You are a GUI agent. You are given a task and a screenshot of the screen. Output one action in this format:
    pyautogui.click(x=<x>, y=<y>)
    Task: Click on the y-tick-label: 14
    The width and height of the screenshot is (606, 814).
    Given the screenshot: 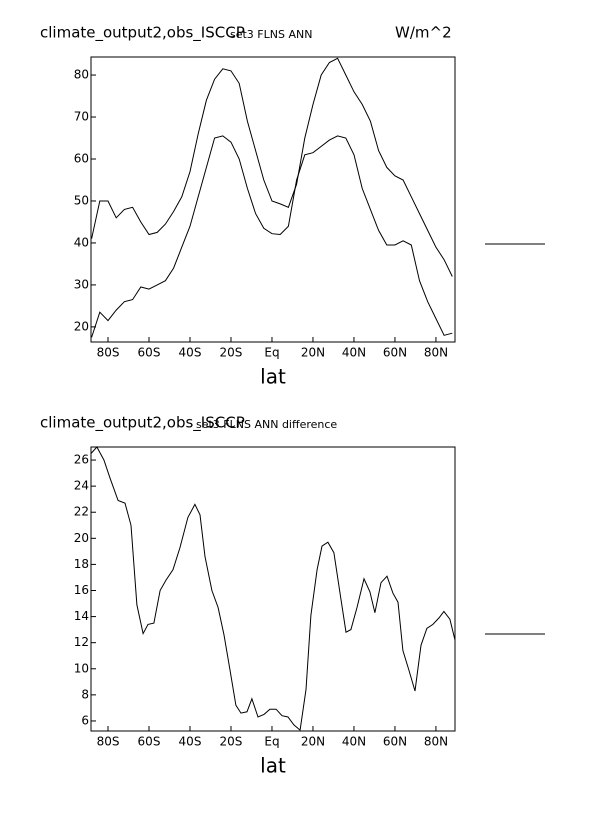 What is the action you would take?
    pyautogui.click(x=81, y=616)
    